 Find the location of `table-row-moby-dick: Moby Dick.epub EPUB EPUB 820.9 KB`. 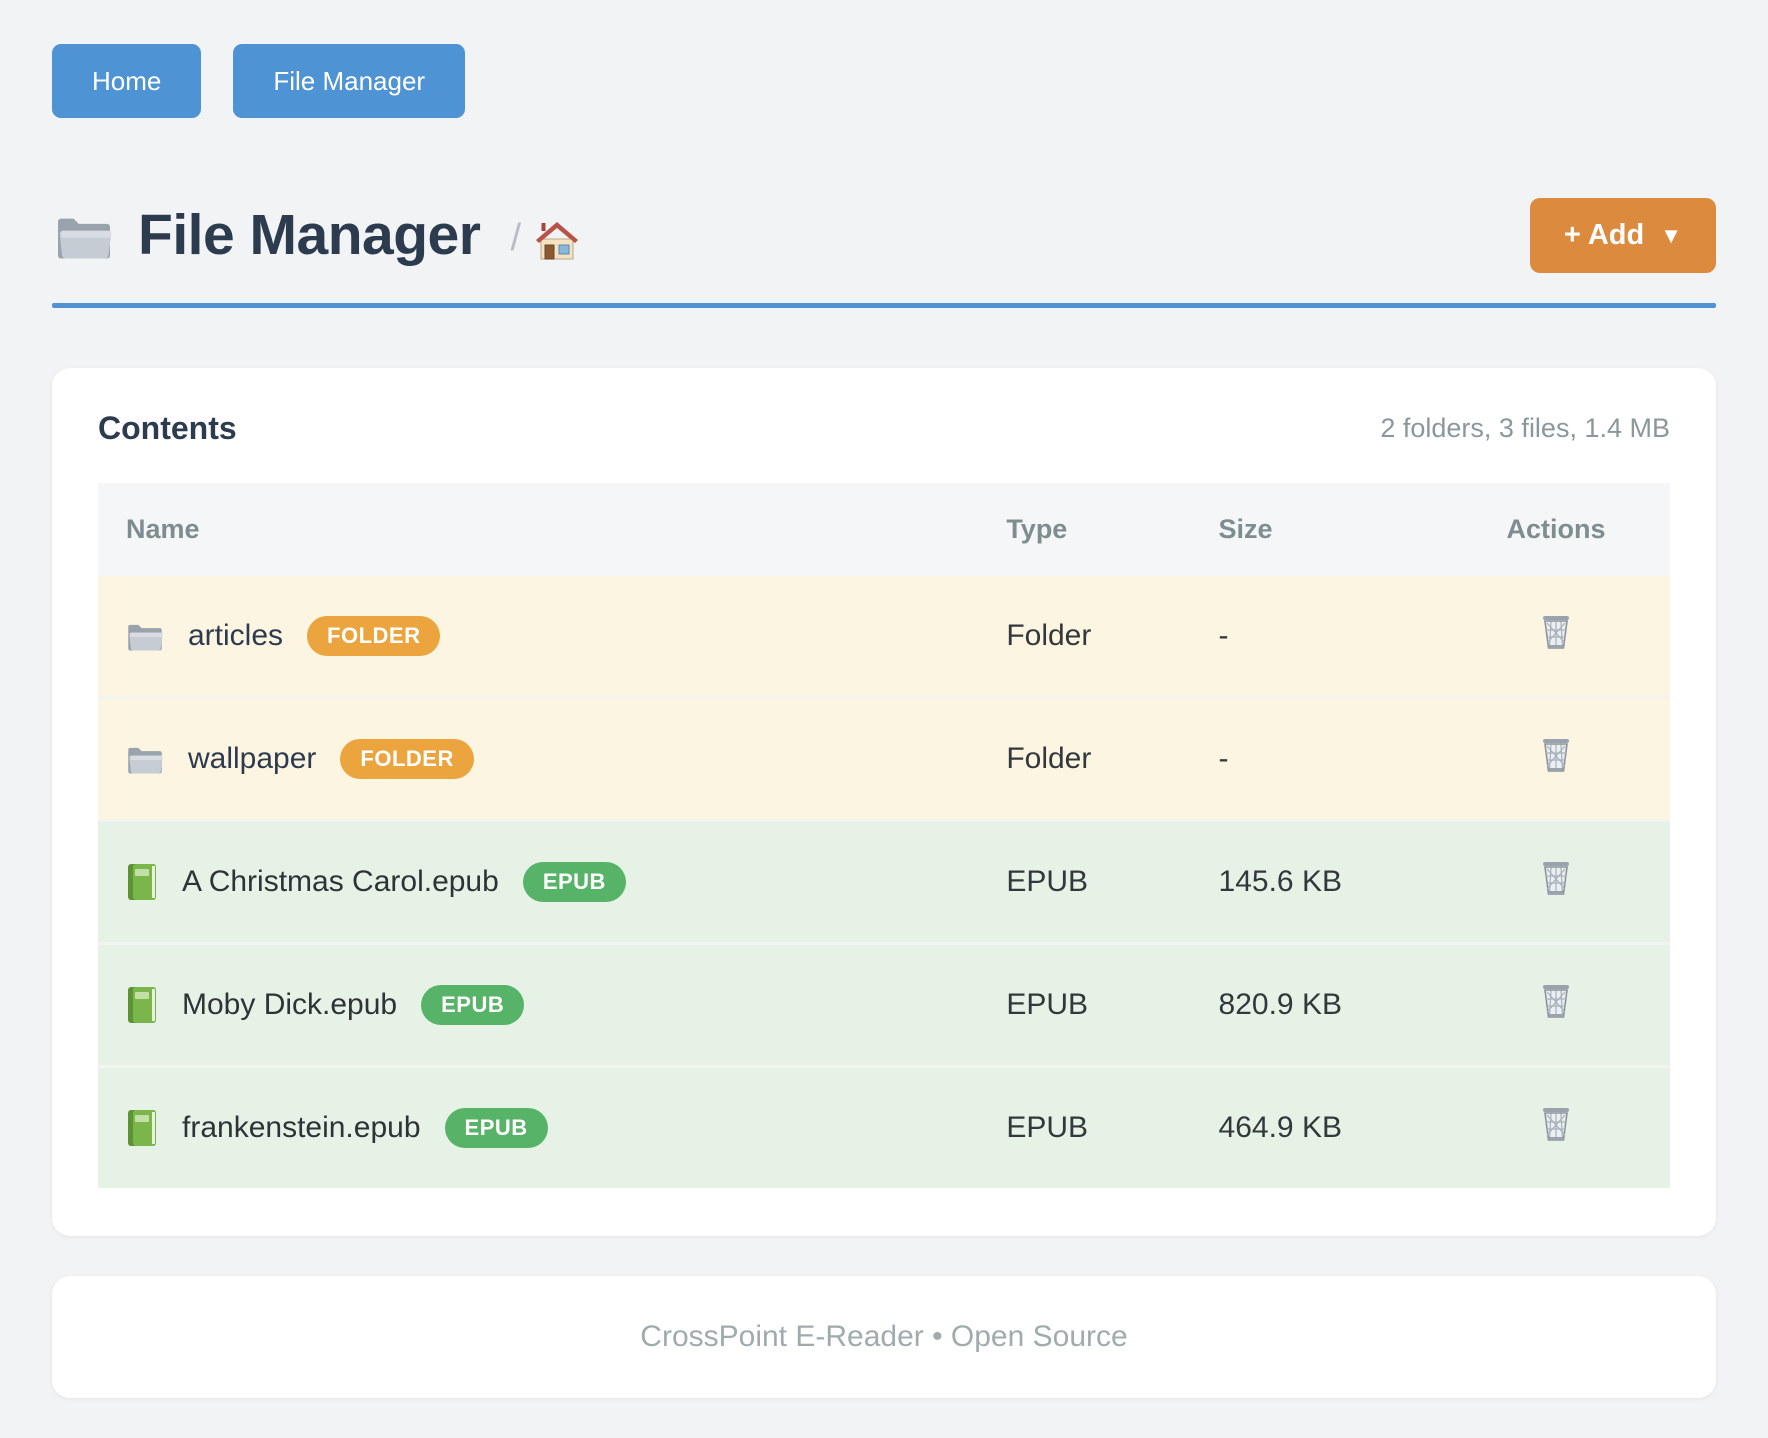

table-row-moby-dick: Moby Dick.epub EPUB EPUB 820.9 KB is located at coordinates (884, 1005).